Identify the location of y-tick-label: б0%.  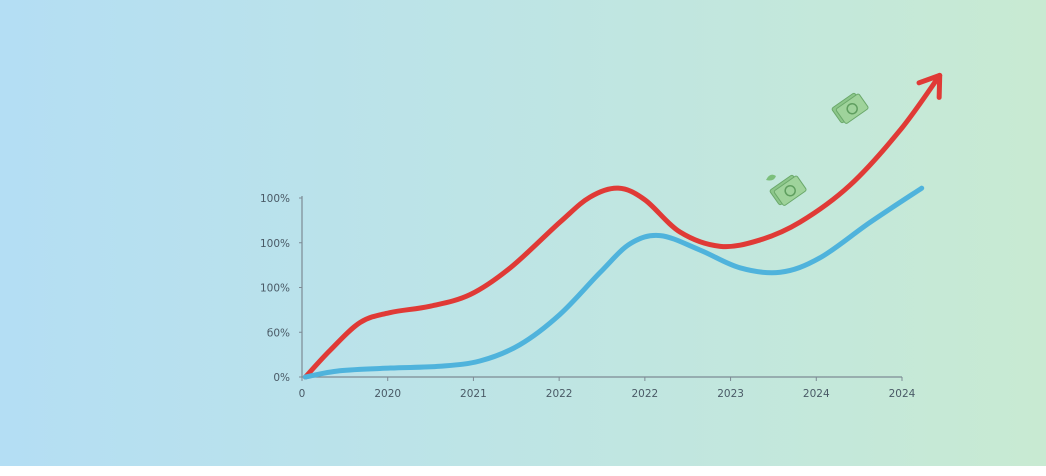
(278, 333).